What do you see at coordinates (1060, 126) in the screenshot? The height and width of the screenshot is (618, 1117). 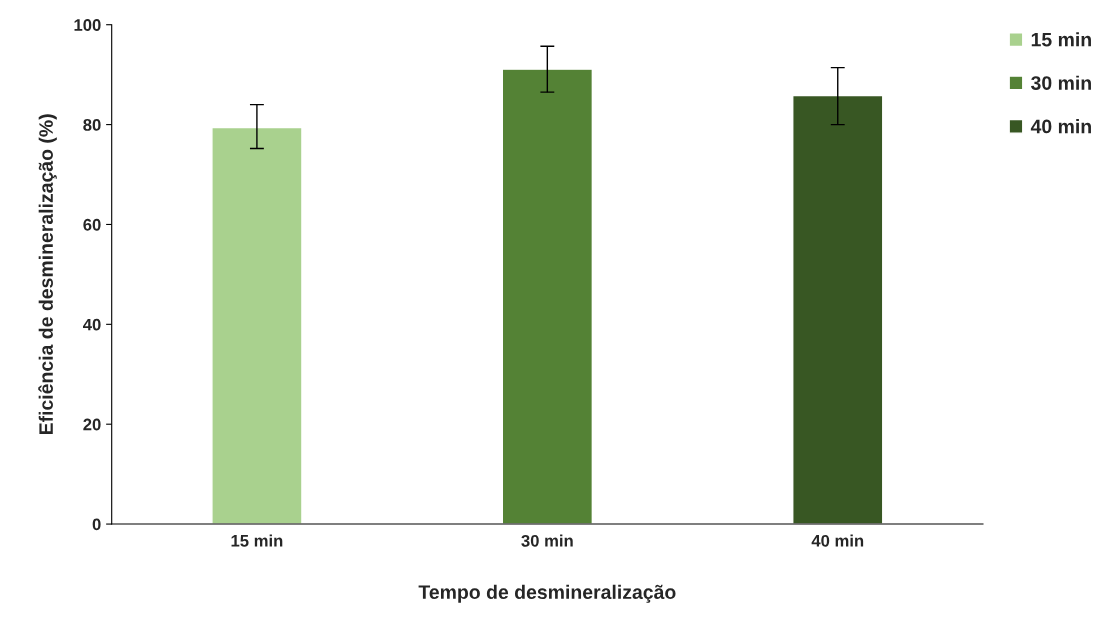 I see `legend-label: 40 min` at bounding box center [1060, 126].